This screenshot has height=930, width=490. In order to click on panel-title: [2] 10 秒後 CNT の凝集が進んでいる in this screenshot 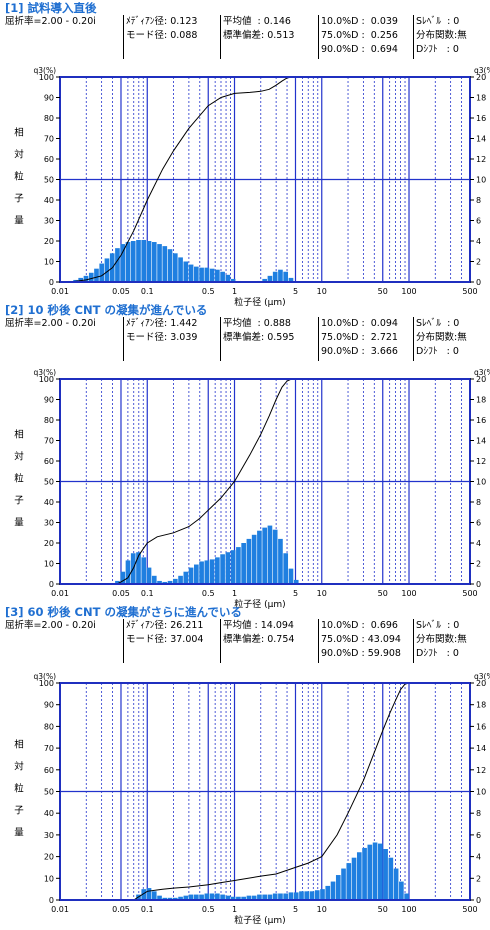, I will do `click(106, 310)`.